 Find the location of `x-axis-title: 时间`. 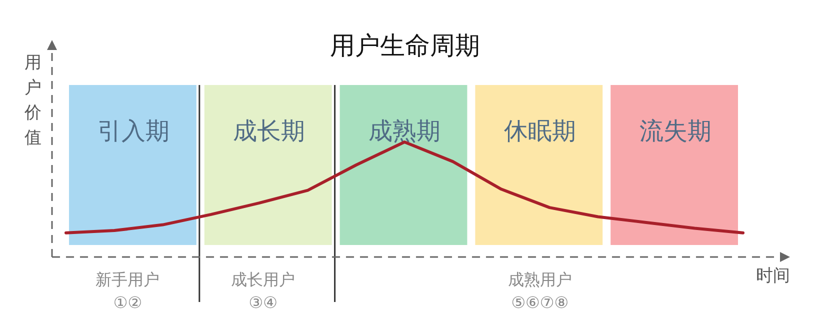

x-axis-title: 时间 is located at coordinates (773, 276).